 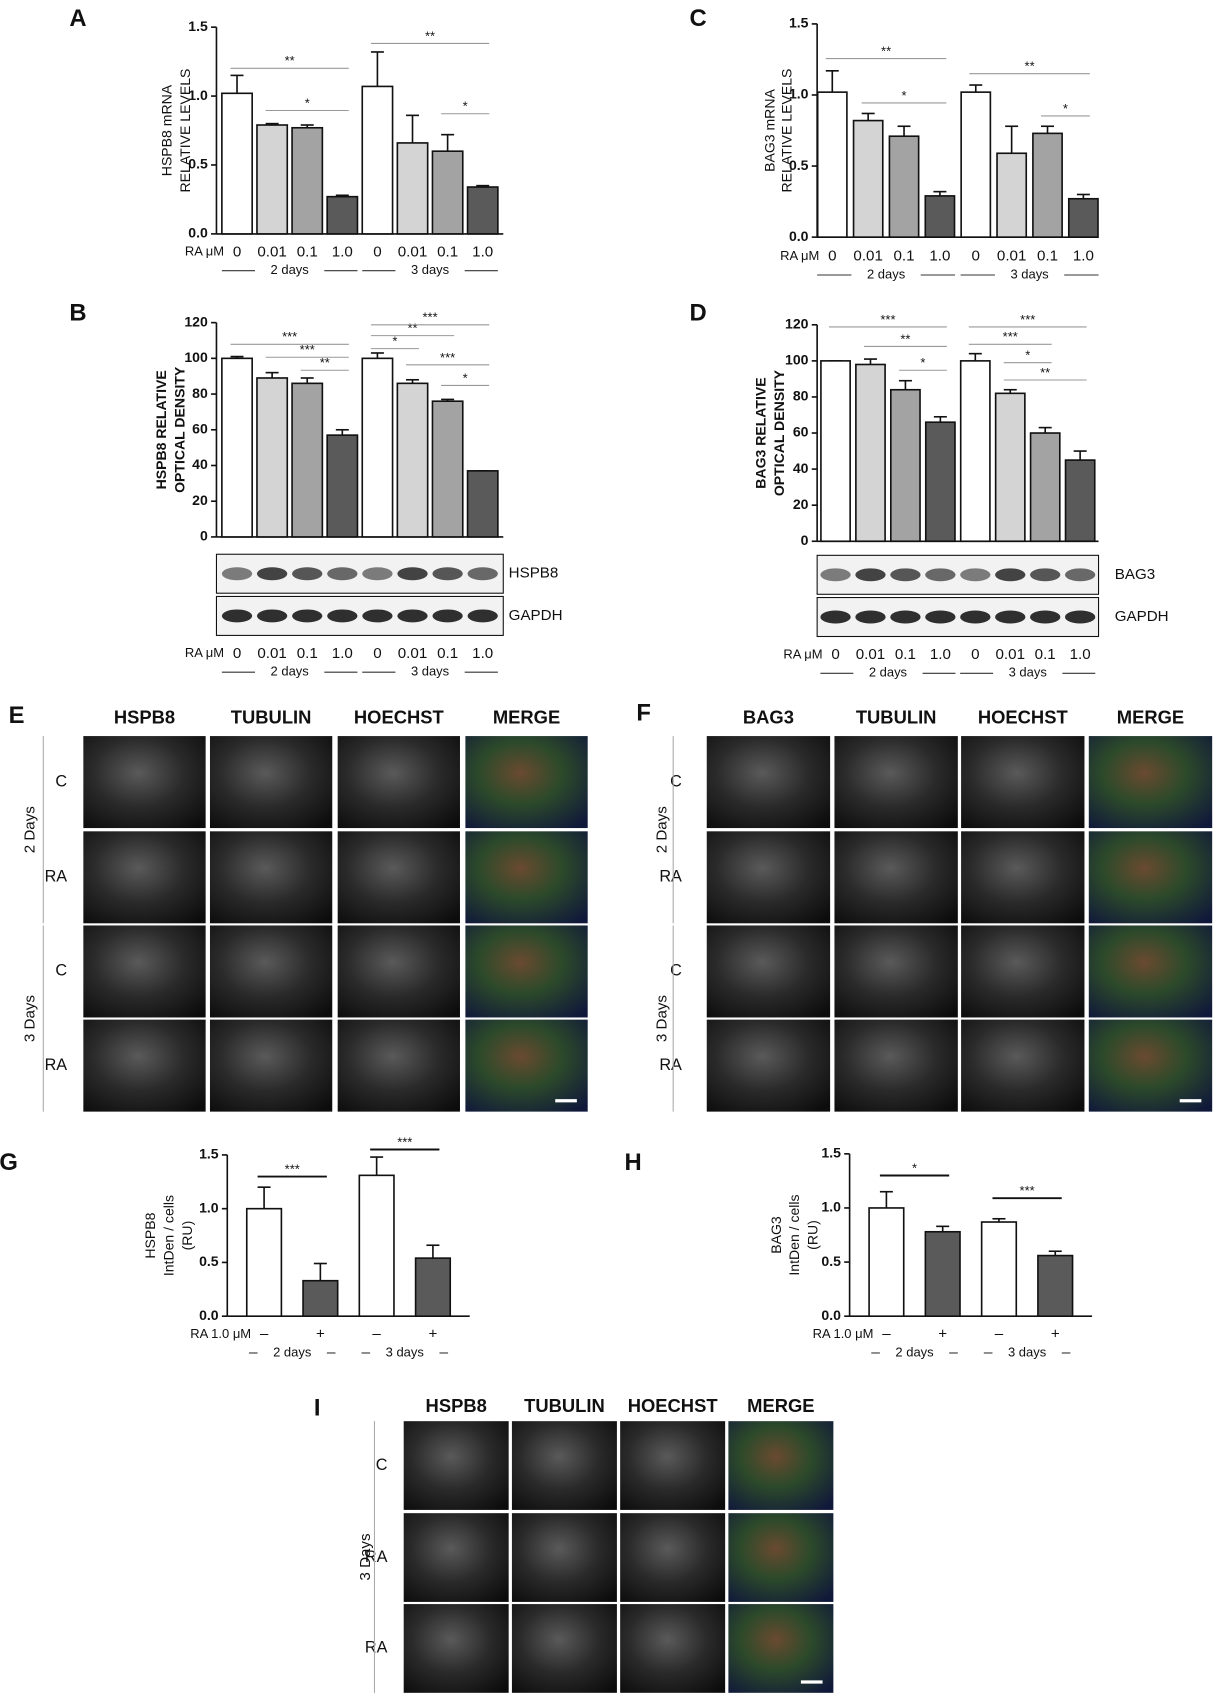 What do you see at coordinates (801, 504) in the screenshot?
I see `y-tick-label: 20` at bounding box center [801, 504].